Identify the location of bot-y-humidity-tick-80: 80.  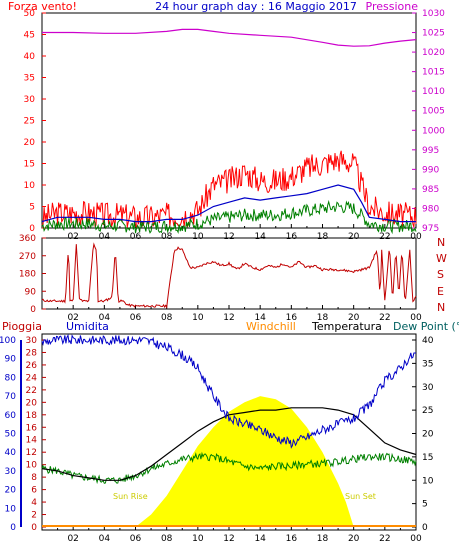
(11, 378).